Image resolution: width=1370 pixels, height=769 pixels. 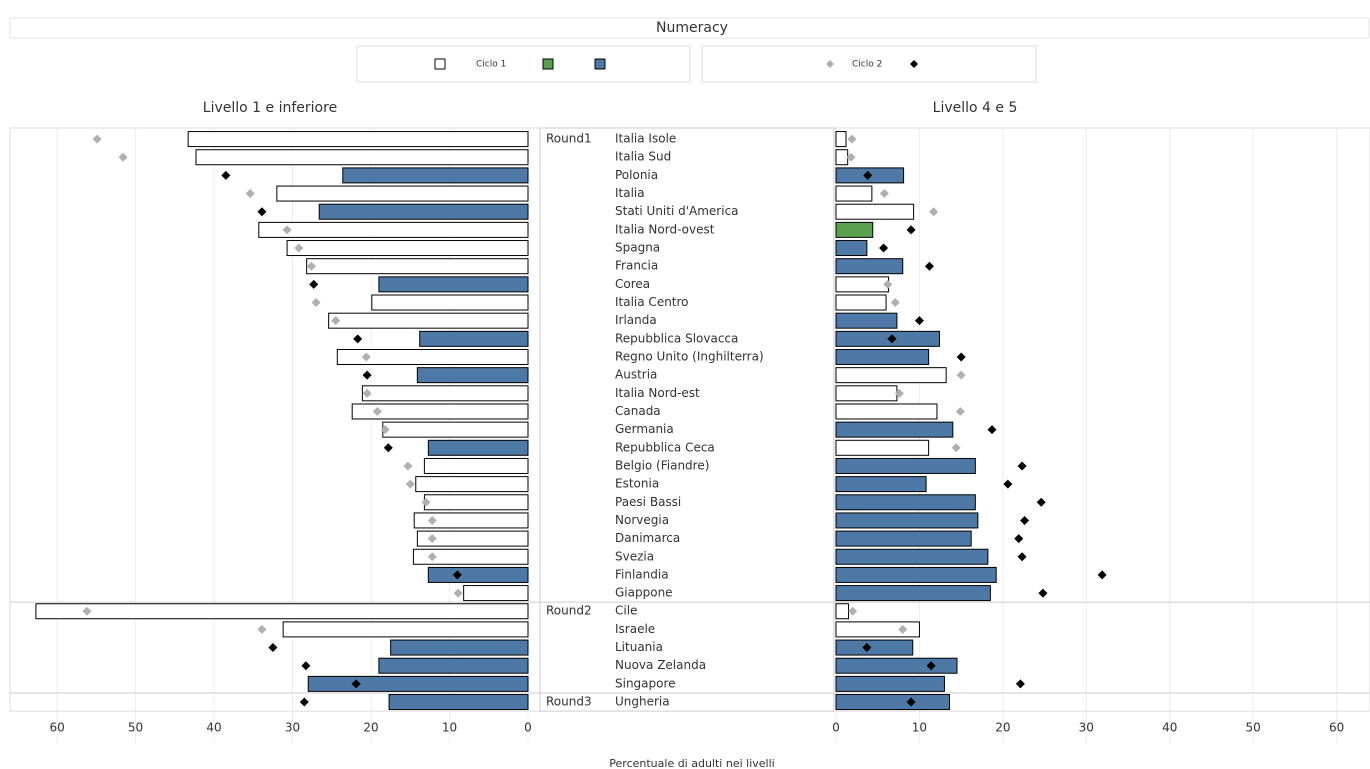 What do you see at coordinates (370, 728) in the screenshot?
I see `x-tick-label: 20` at bounding box center [370, 728].